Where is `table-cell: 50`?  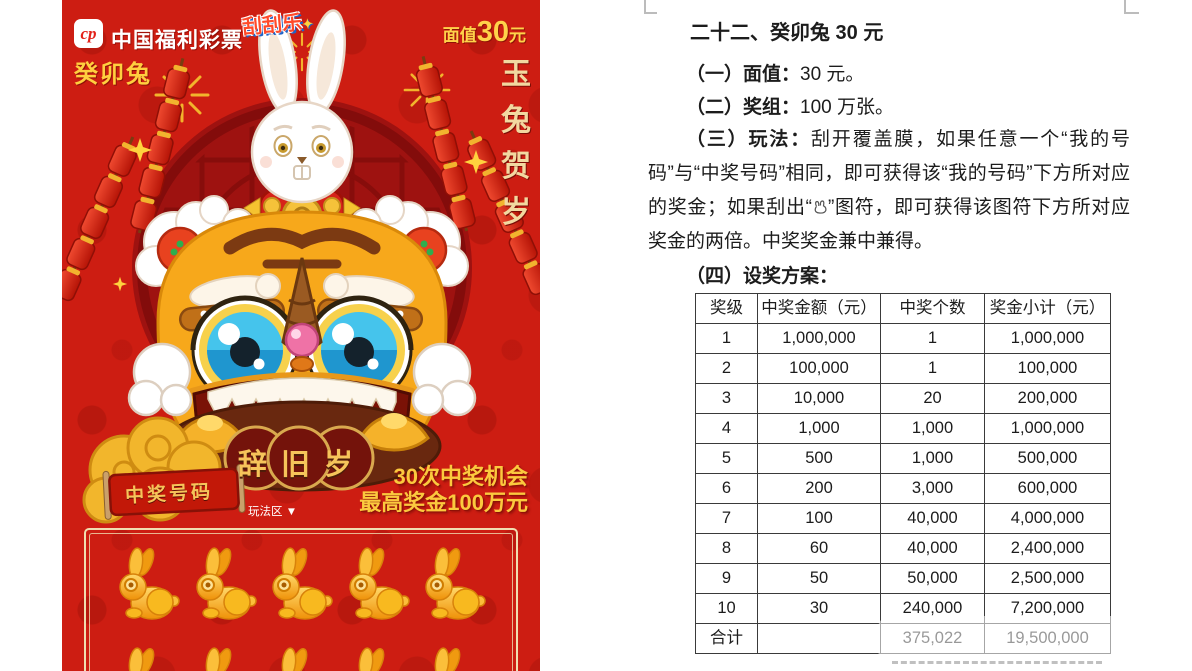 table-cell: 50 is located at coordinates (819, 578).